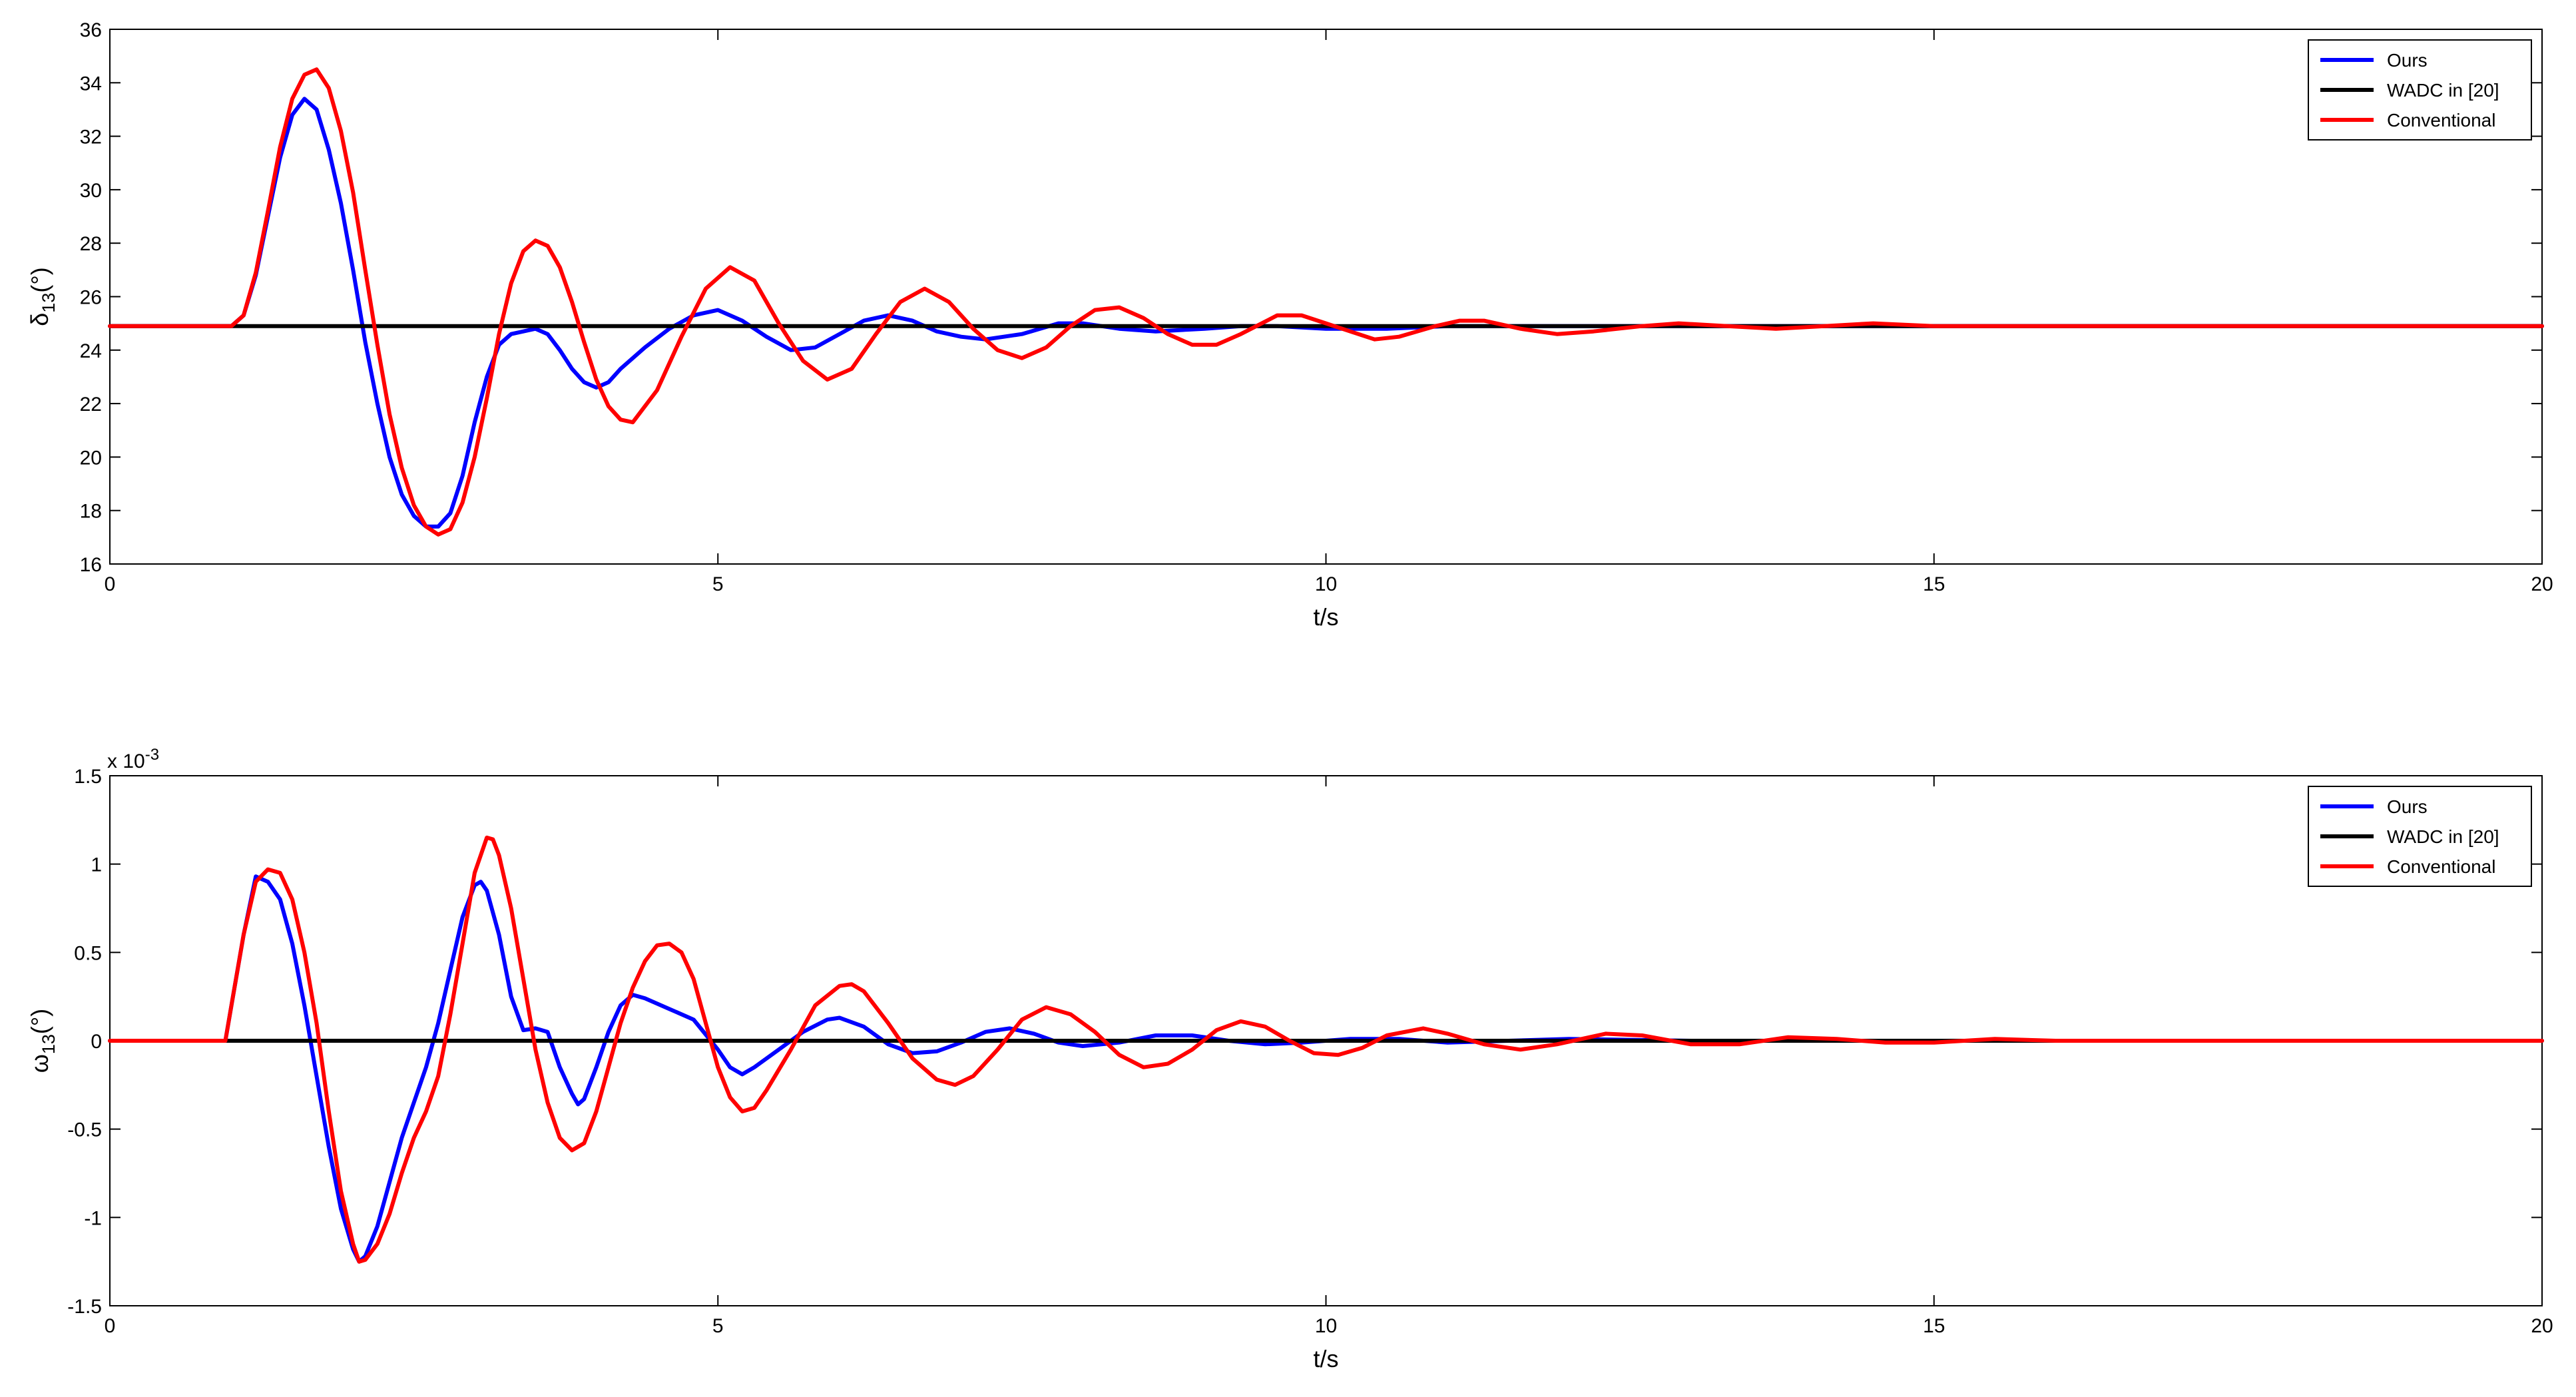 The height and width of the screenshot is (1397, 2576). I want to click on y-scale-note: x 10-3, so click(133, 759).